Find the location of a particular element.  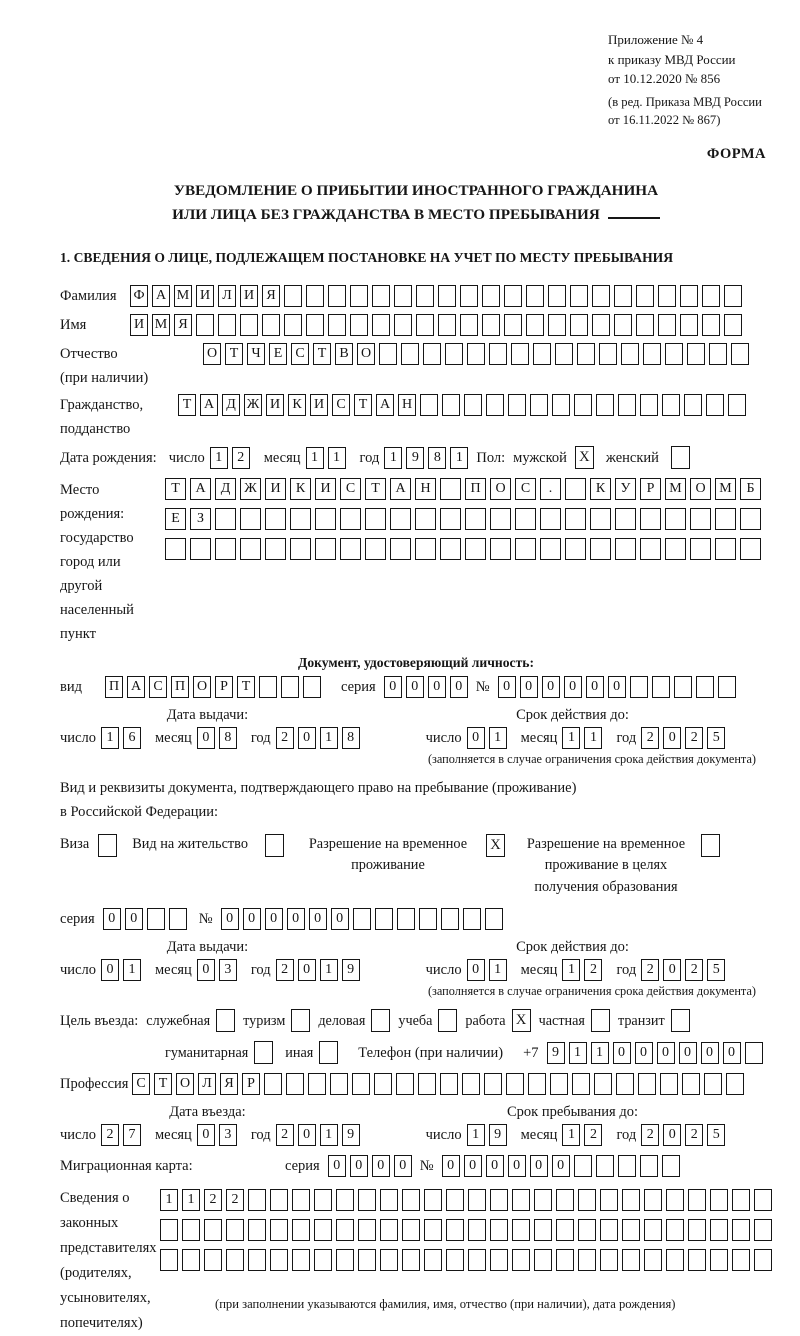

char-cell: Р is located at coordinates (224, 687).